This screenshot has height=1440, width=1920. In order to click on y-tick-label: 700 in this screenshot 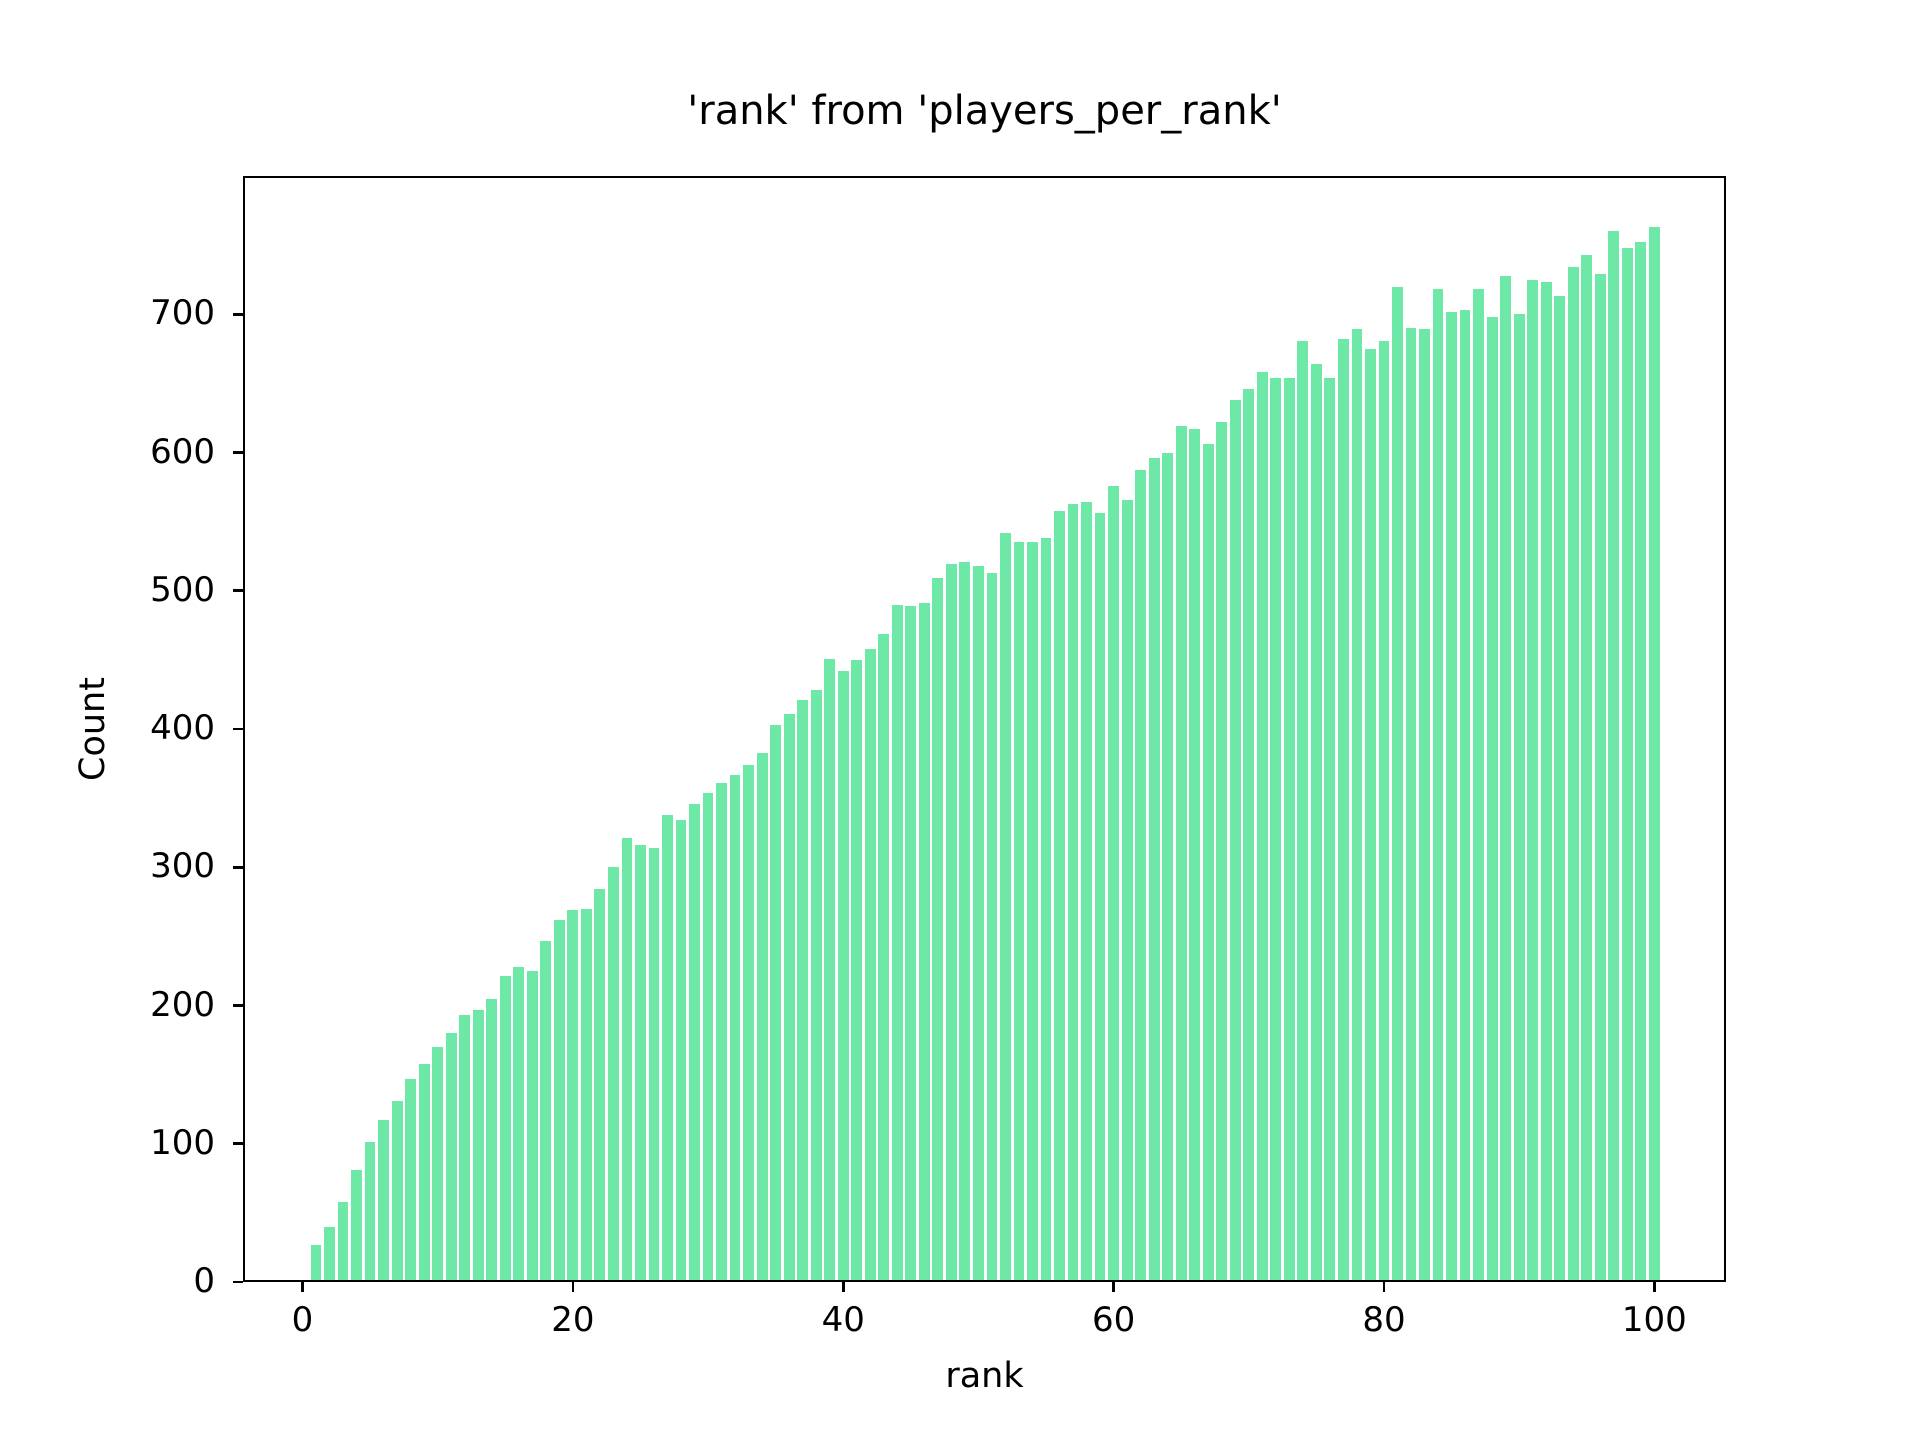, I will do `click(182, 313)`.